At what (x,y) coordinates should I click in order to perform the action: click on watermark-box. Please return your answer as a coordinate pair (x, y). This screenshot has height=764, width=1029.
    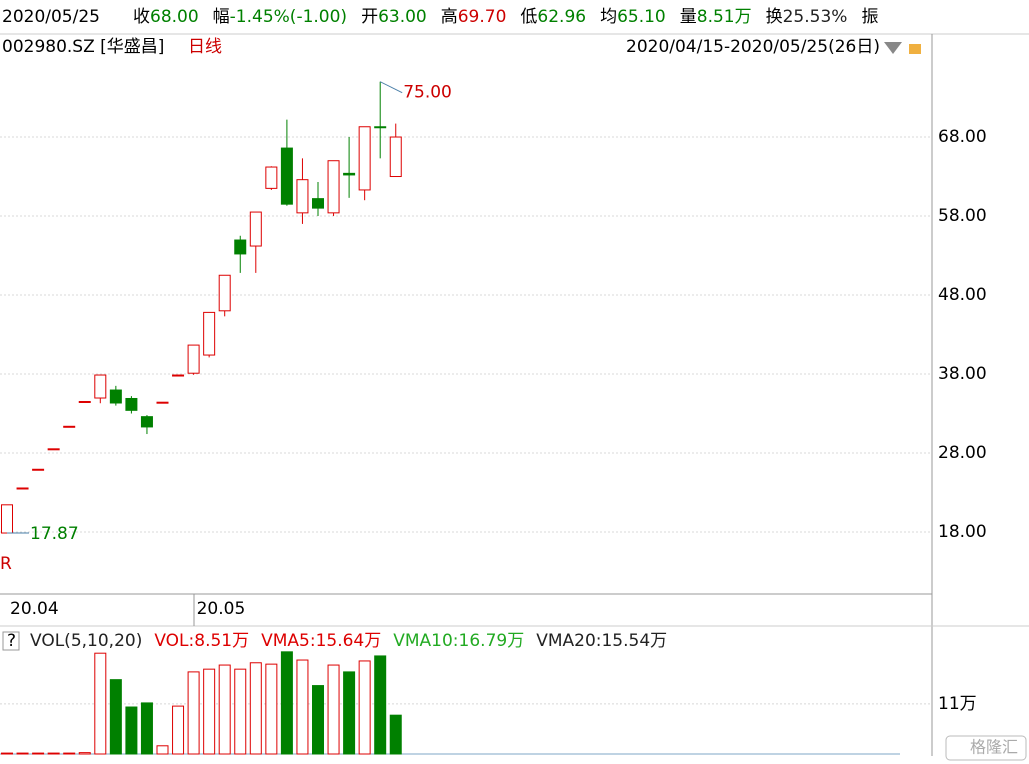
    Looking at the image, I should click on (986, 748).